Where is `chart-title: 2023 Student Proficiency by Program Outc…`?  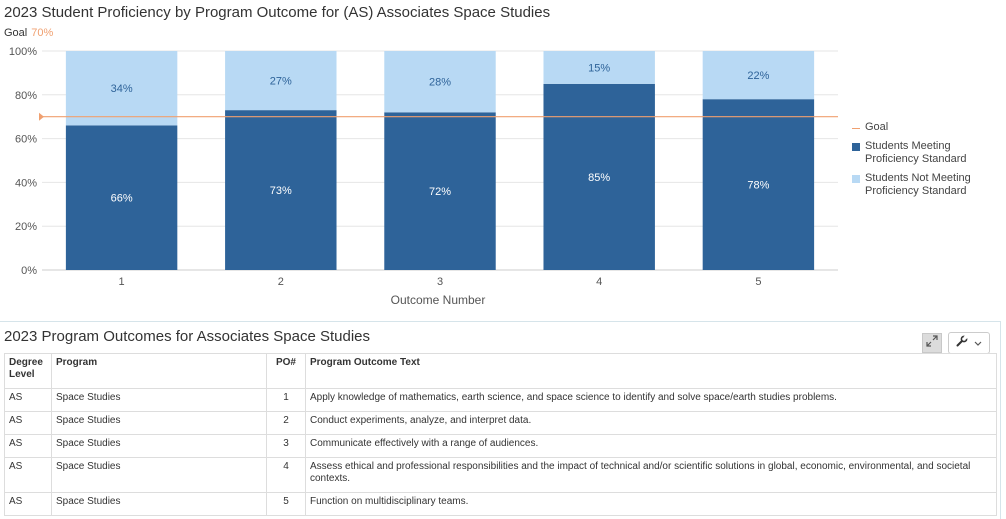 chart-title: 2023 Student Proficiency by Program Outc… is located at coordinates (277, 12).